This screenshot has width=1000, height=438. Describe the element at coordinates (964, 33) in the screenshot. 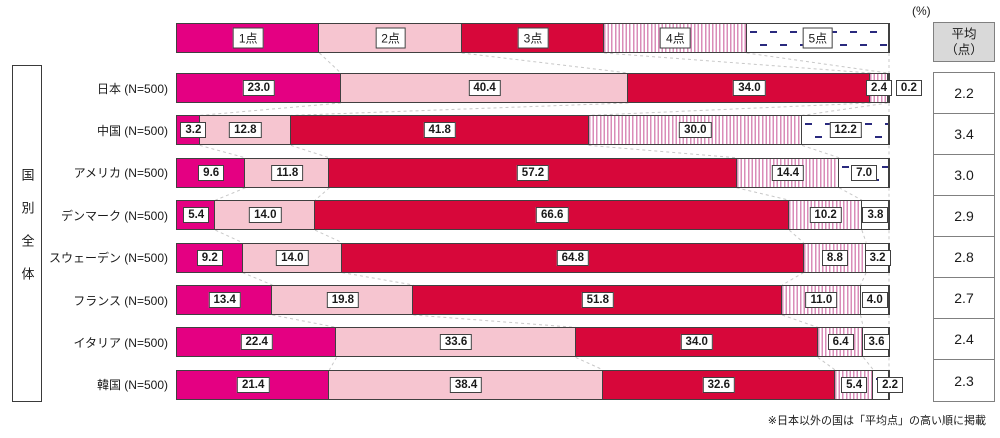

I see `average-header-line1: 平均` at that location.